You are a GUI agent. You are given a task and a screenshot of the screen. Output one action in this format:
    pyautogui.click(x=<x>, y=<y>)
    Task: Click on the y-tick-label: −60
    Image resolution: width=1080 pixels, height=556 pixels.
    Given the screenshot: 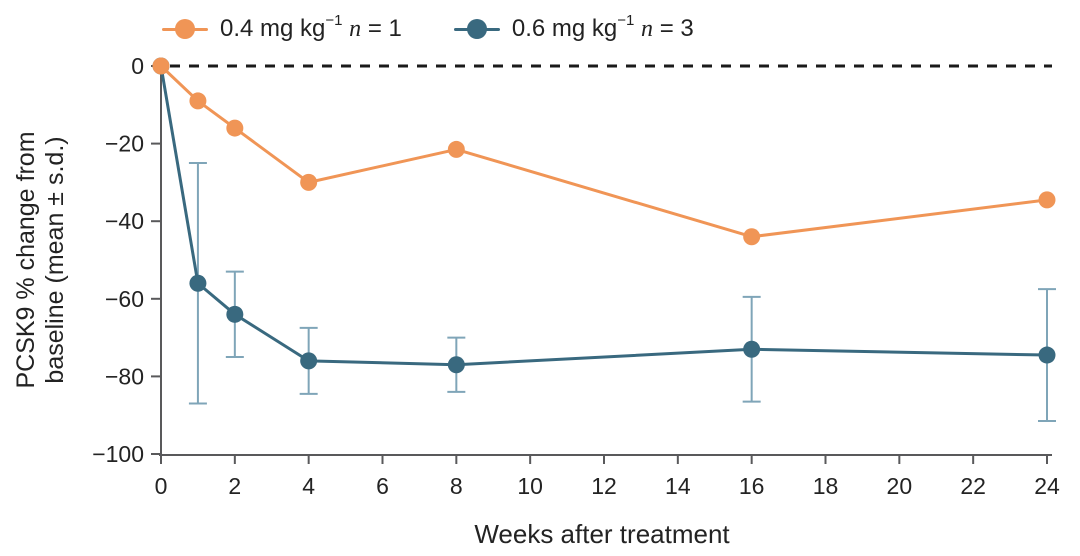 What is the action you would take?
    pyautogui.click(x=124, y=299)
    